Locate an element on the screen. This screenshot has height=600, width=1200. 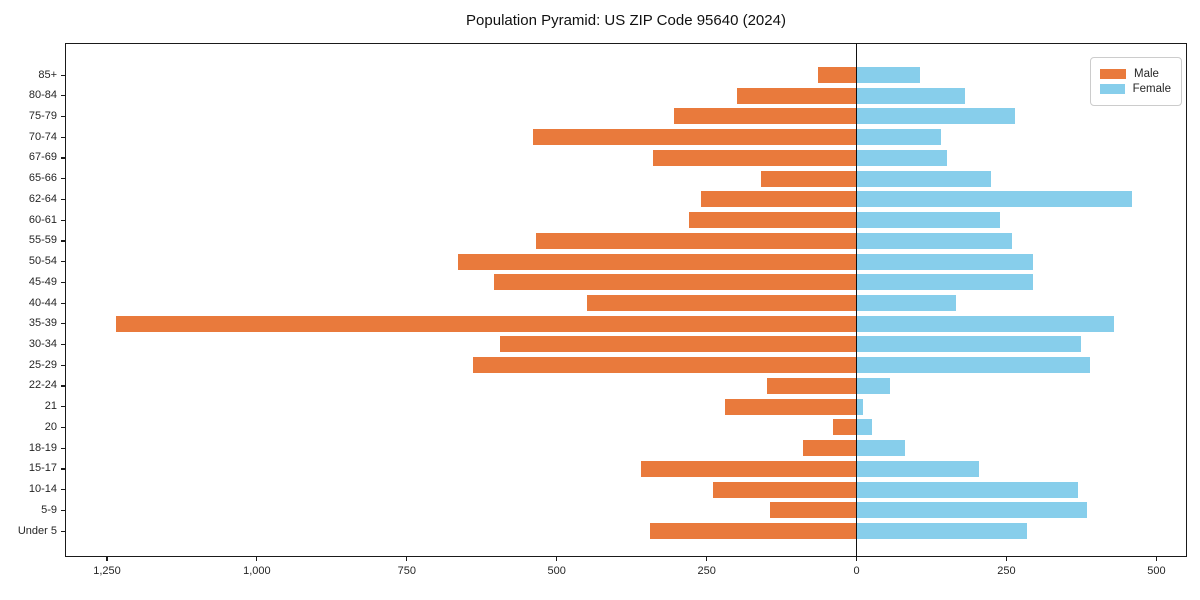
x-tick-label: 1,250 is located at coordinates (107, 571).